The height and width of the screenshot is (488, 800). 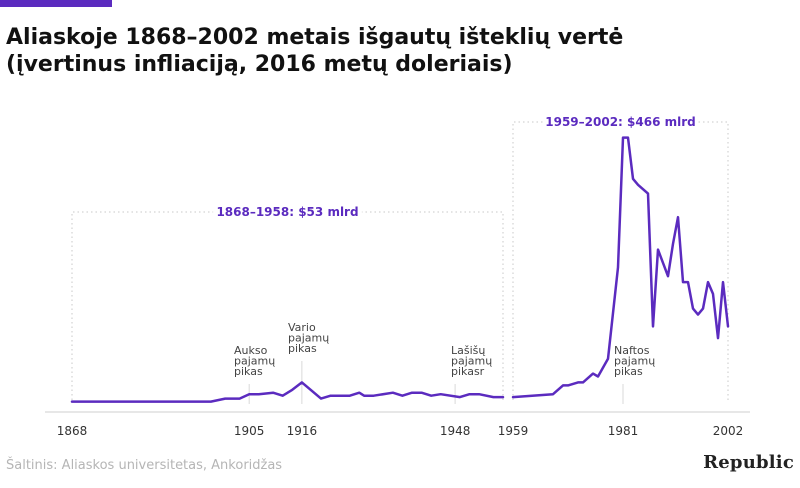 What do you see at coordinates (400, 431) in the screenshot?
I see `x-tick-labels: 1868 1905 1916 1948 1959 1981 2002` at bounding box center [400, 431].